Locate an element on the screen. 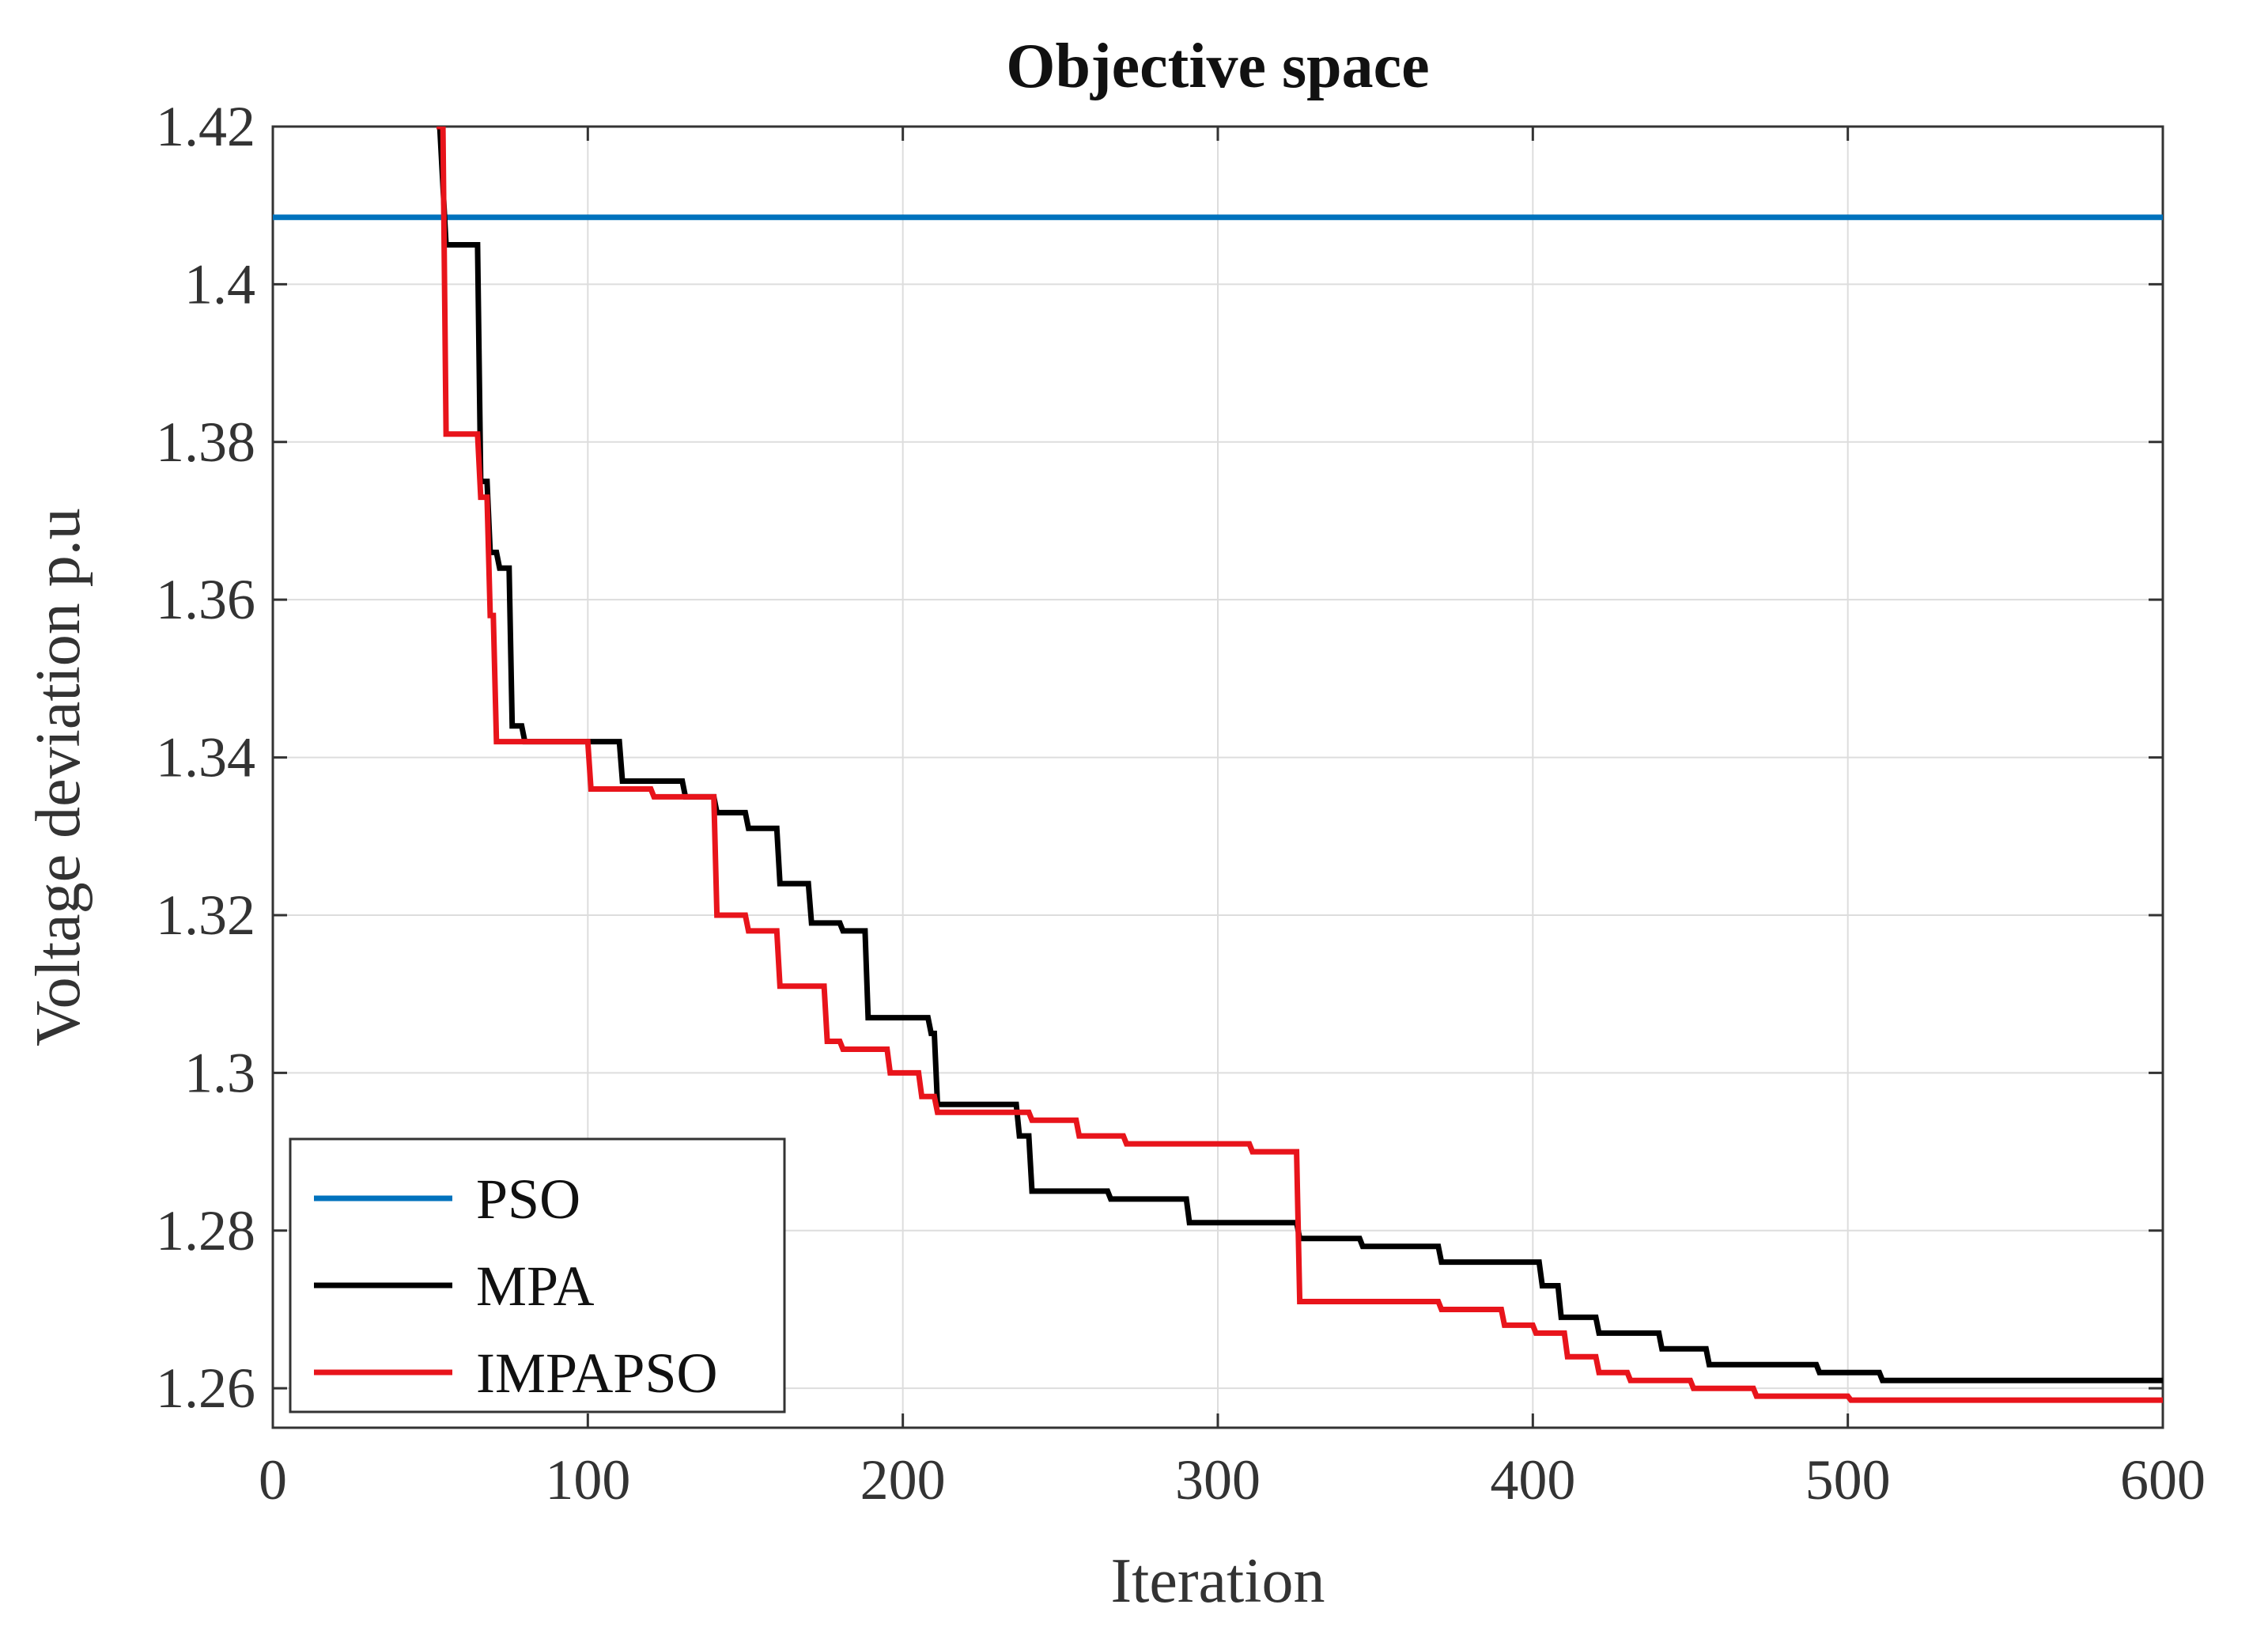  y-tick-label: 1.26 is located at coordinates (206, 1388).